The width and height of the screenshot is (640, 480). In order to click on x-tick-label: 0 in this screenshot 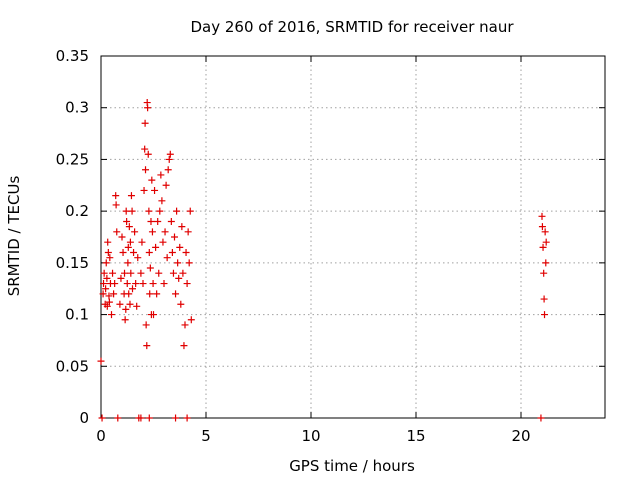, I will do `click(101, 436)`.